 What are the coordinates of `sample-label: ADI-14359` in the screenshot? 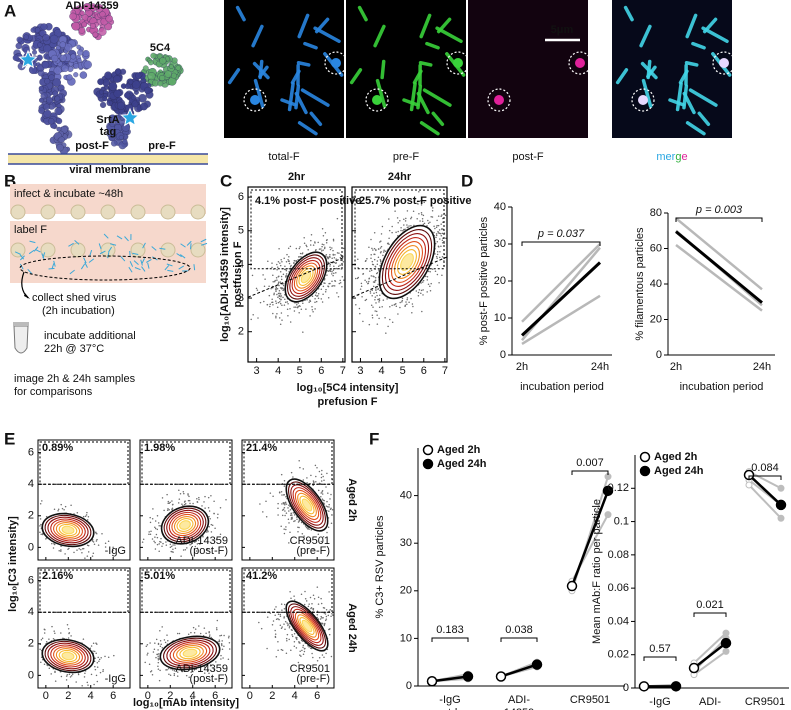 It's located at (201, 541).